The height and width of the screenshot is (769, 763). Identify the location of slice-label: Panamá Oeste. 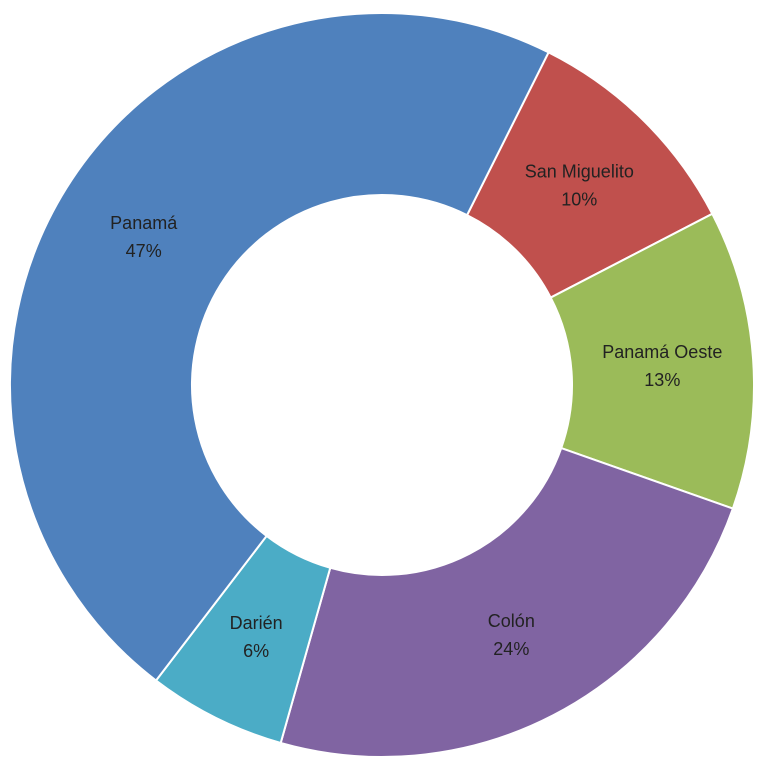
(662, 352).